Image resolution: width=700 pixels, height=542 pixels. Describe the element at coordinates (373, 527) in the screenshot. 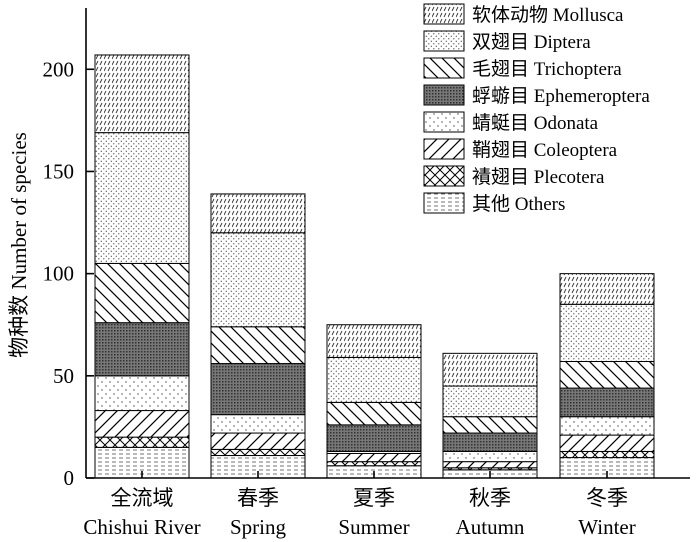

I see `x-tick-label-en: Summer` at that location.